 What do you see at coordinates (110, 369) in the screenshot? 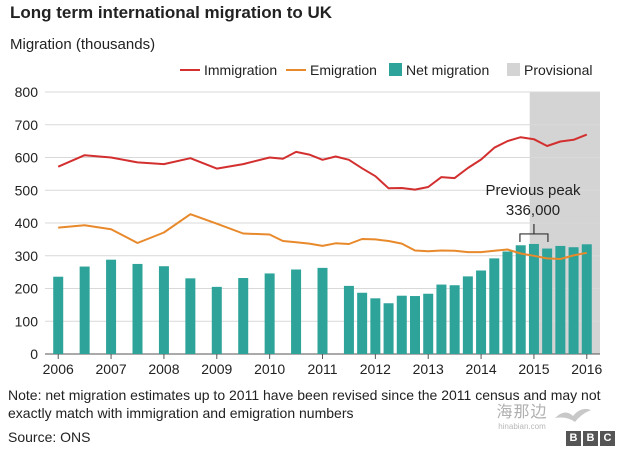
I see `x-tick-label: 2007` at bounding box center [110, 369].